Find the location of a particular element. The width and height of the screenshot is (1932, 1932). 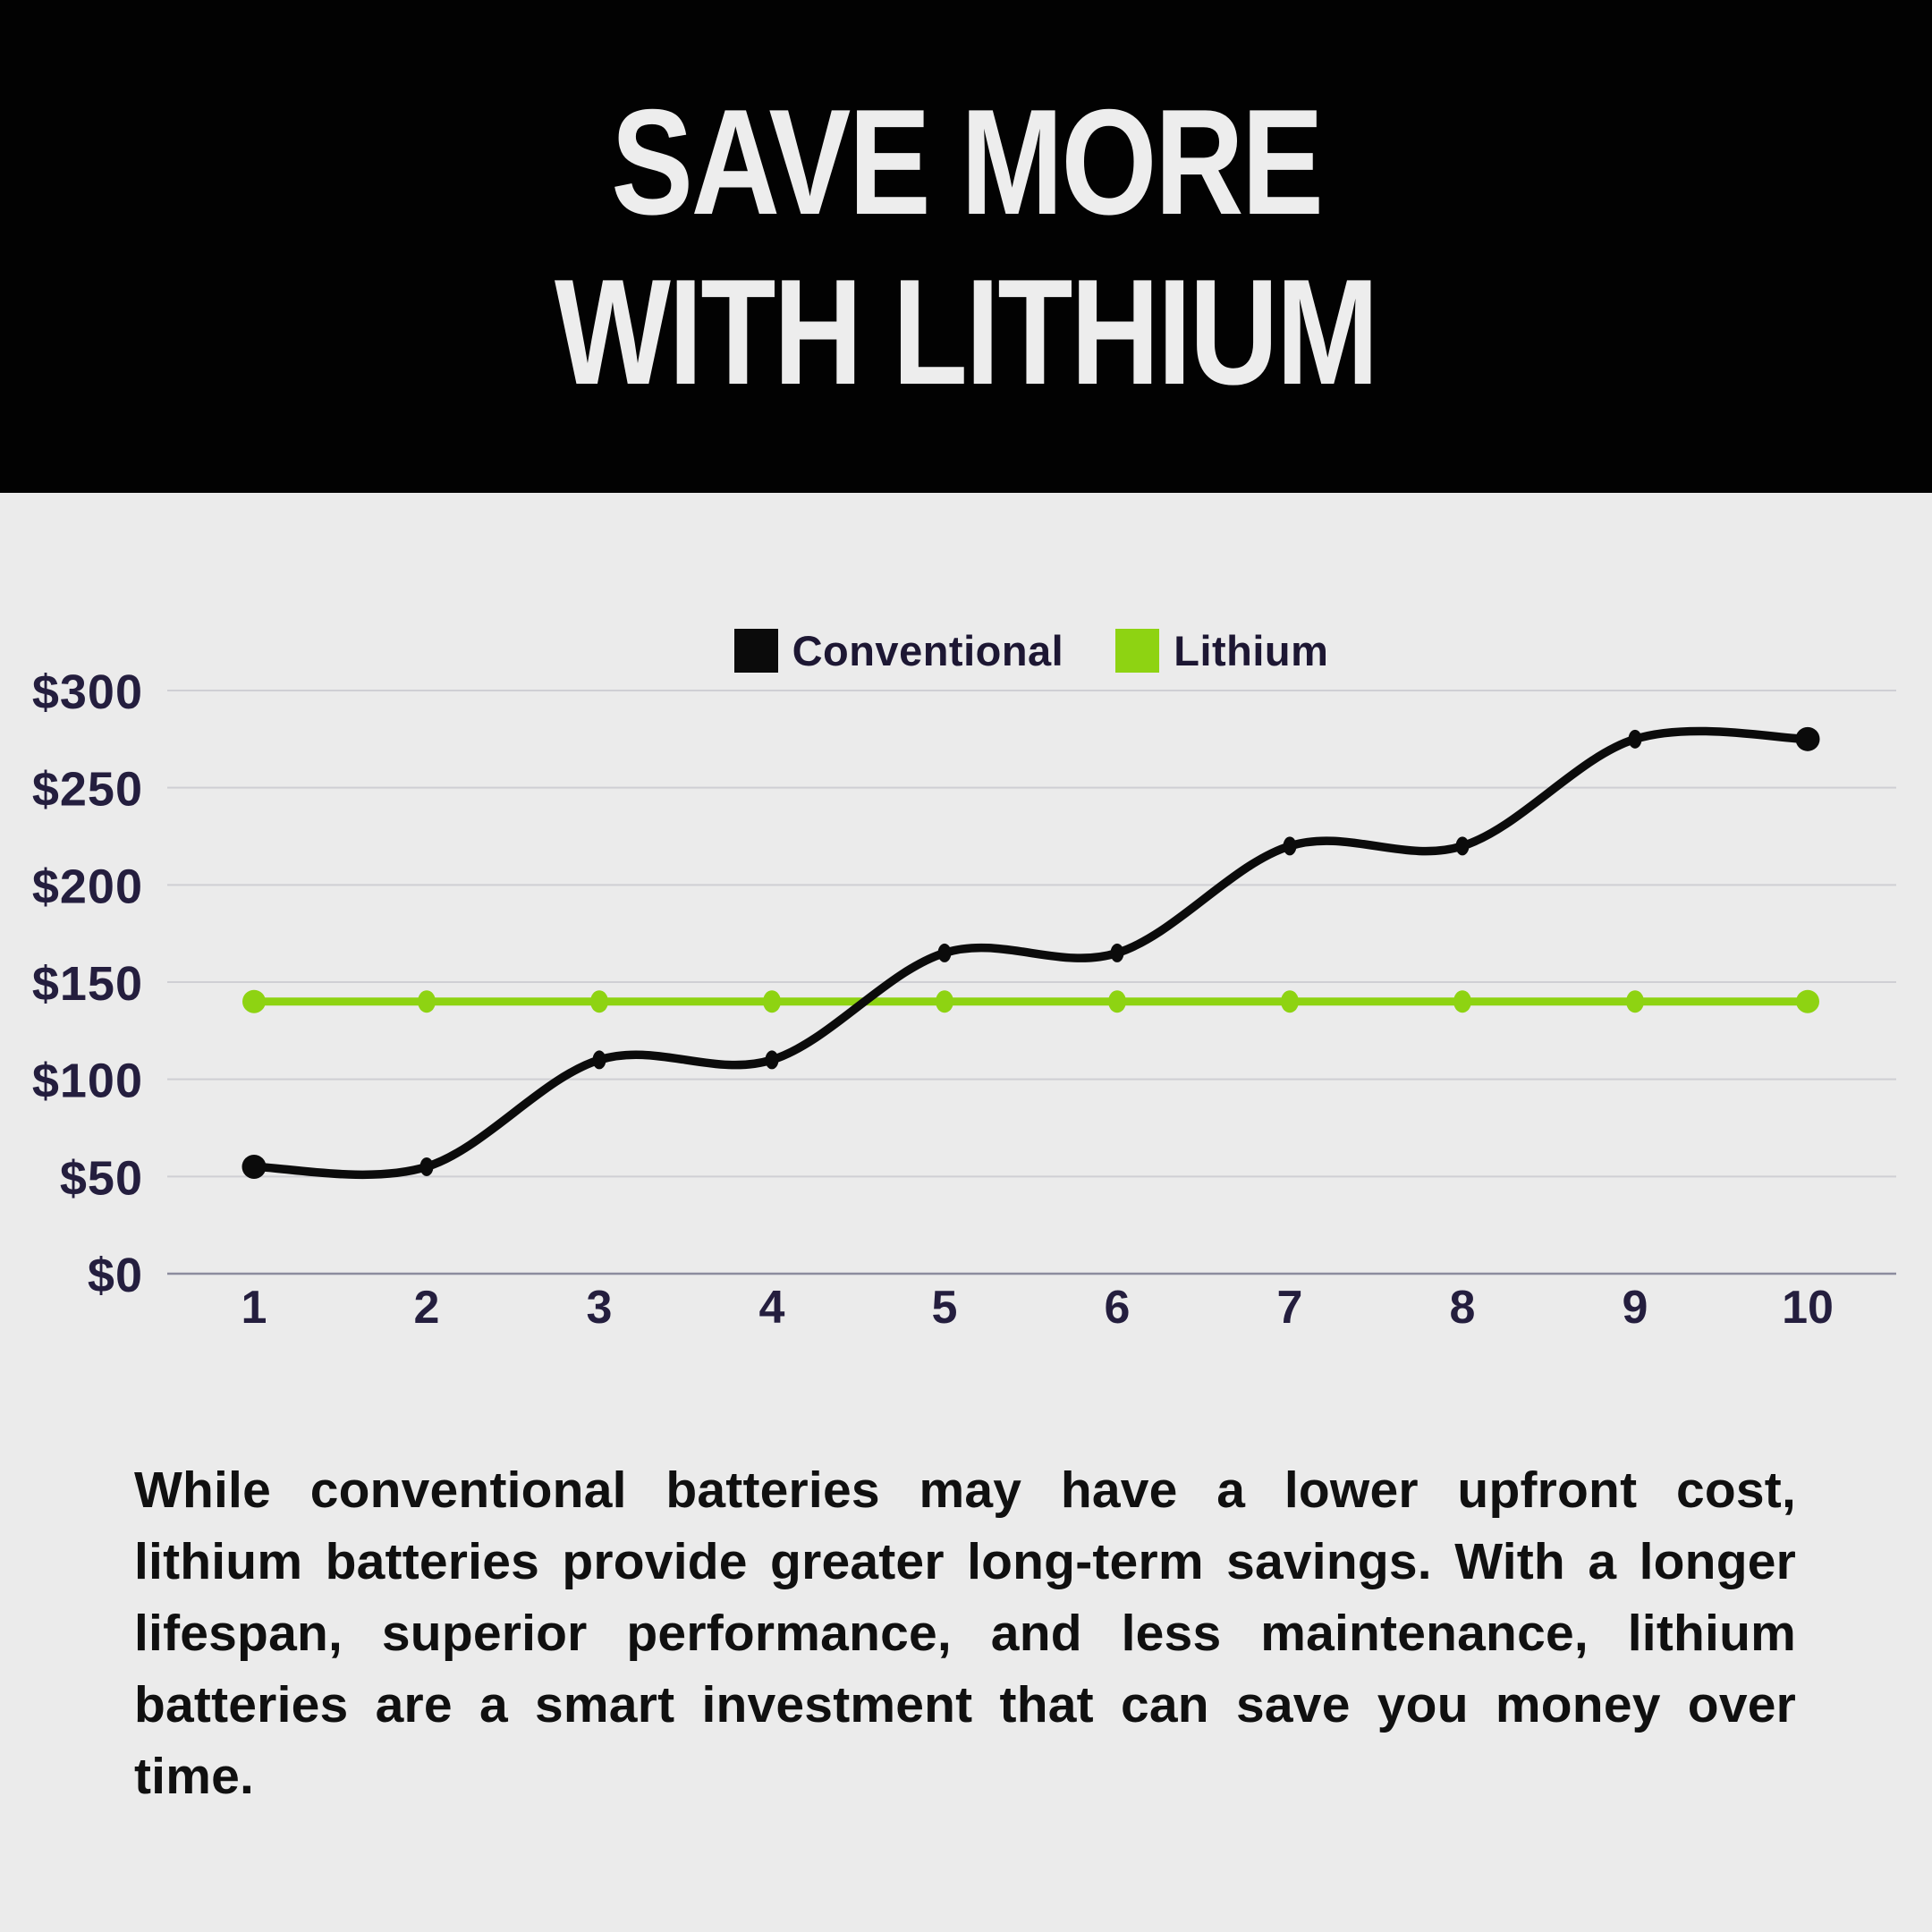

x-tick-label: 1 is located at coordinates (254, 1308).